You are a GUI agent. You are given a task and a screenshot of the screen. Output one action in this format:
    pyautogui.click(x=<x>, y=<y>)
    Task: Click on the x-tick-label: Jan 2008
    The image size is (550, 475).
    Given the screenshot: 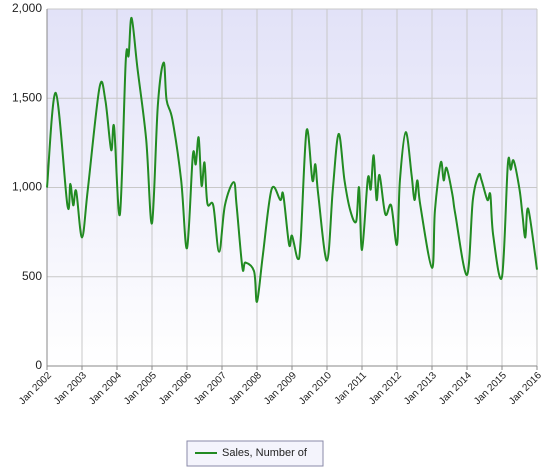 What is the action you would take?
    pyautogui.click(x=245, y=388)
    